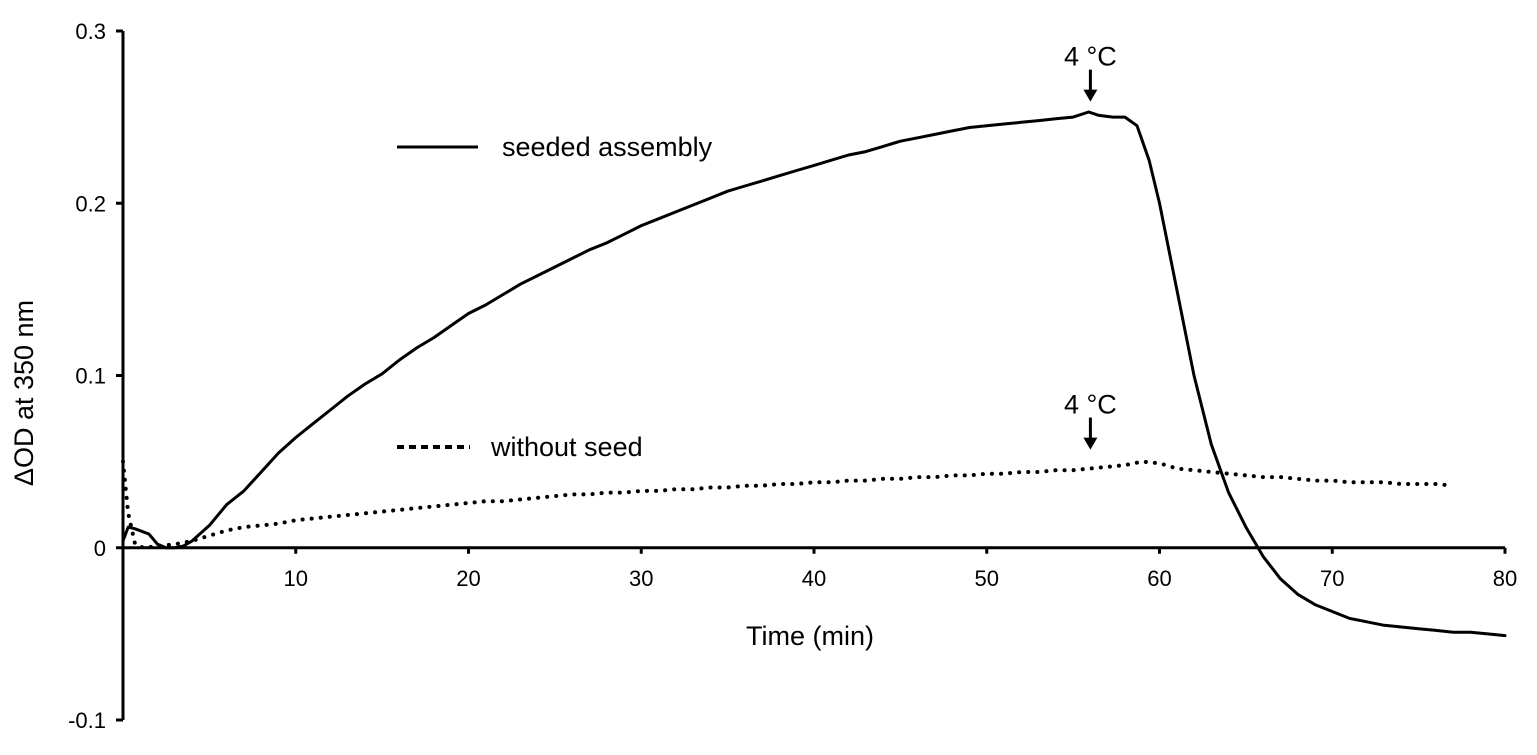  What do you see at coordinates (100, 548) in the screenshot?
I see `y-tick-label: 0` at bounding box center [100, 548].